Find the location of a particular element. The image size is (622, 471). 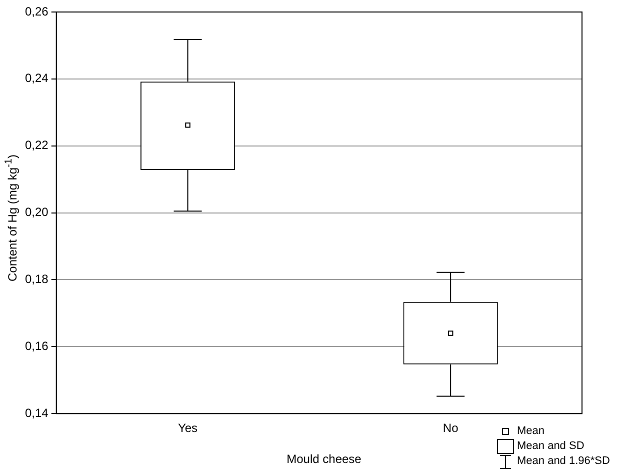

y-tick-label: 0,24 is located at coordinates (36, 78).